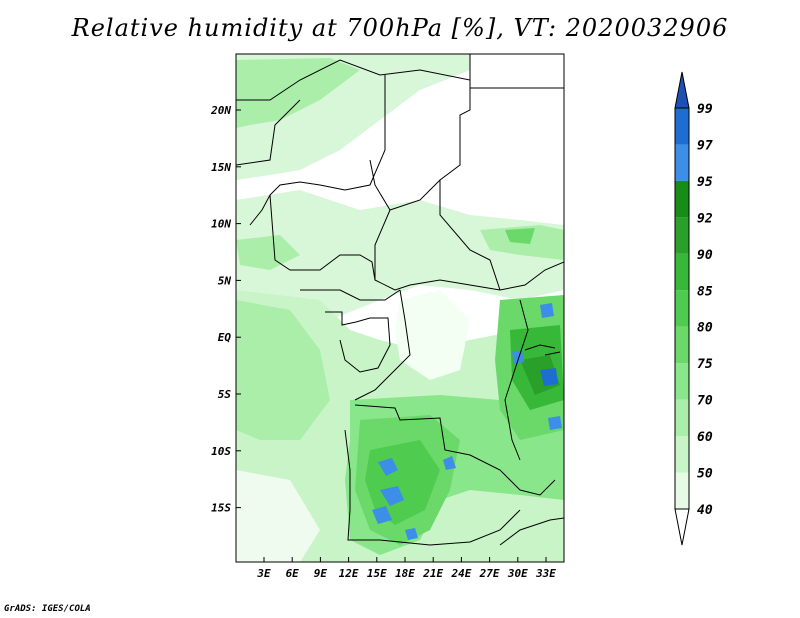  What do you see at coordinates (705, 474) in the screenshot?
I see `colorbar-label: 50` at bounding box center [705, 474].